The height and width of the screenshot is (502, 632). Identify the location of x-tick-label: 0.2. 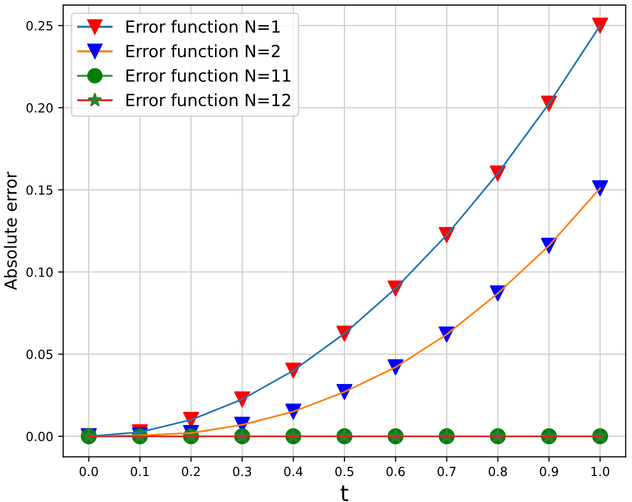
(191, 471).